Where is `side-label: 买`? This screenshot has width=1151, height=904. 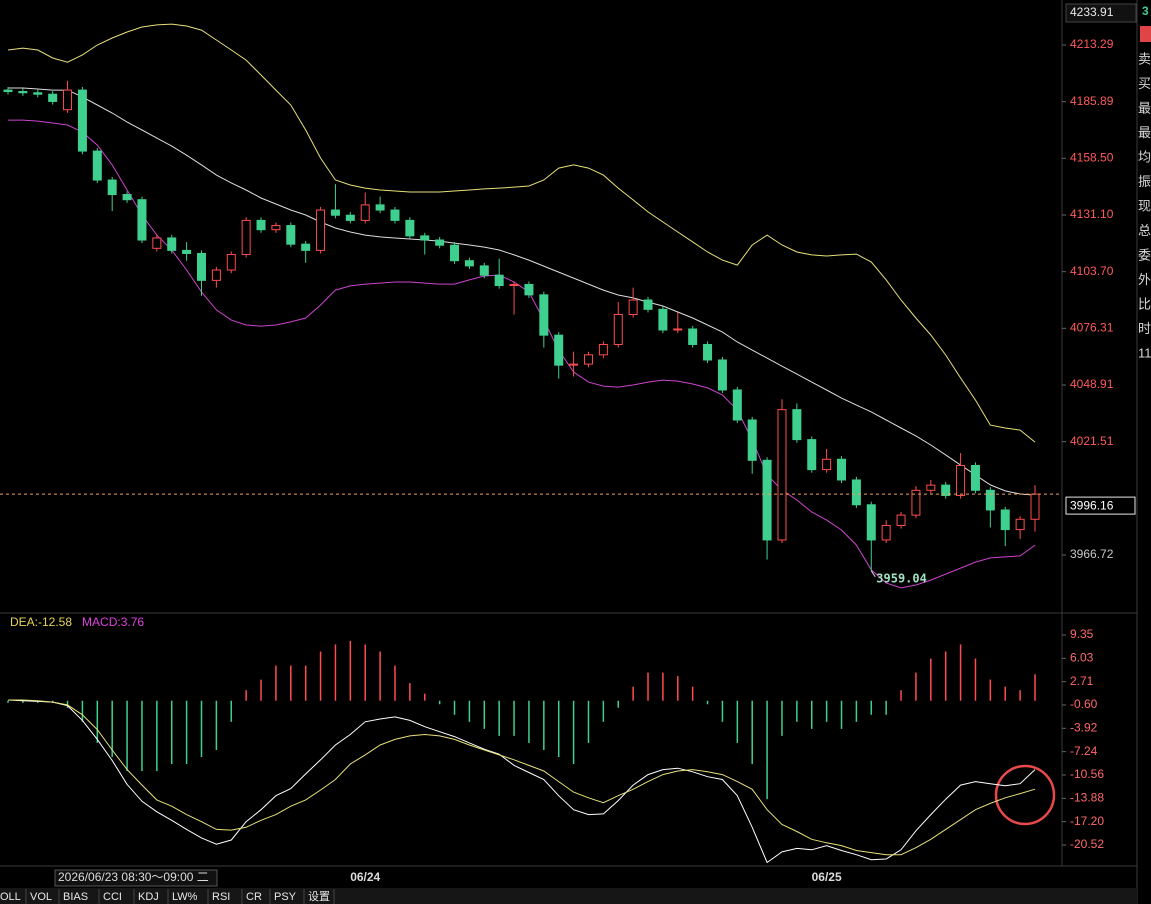
side-label: 买 is located at coordinates (1144, 83).